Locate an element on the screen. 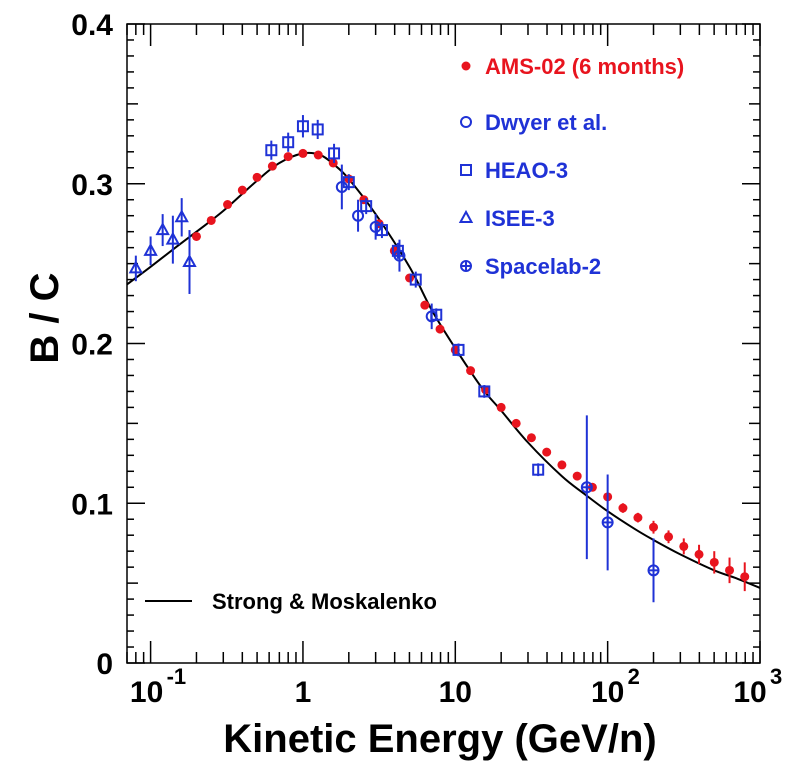 This screenshot has width=804, height=768. legend-label: Spacelab-2 is located at coordinates (543, 266).